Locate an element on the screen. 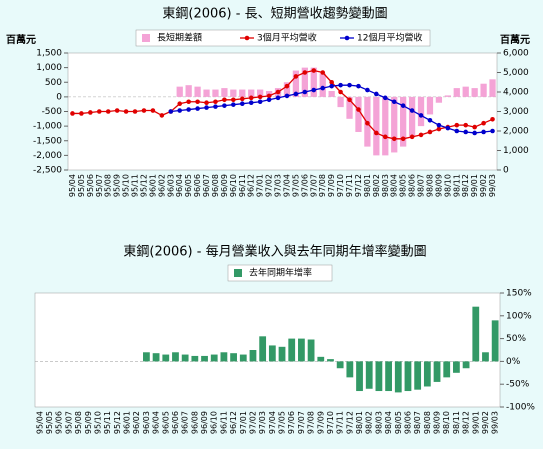 The image size is (543, 449). legend-label: 12個月平均營收 is located at coordinates (389, 38).